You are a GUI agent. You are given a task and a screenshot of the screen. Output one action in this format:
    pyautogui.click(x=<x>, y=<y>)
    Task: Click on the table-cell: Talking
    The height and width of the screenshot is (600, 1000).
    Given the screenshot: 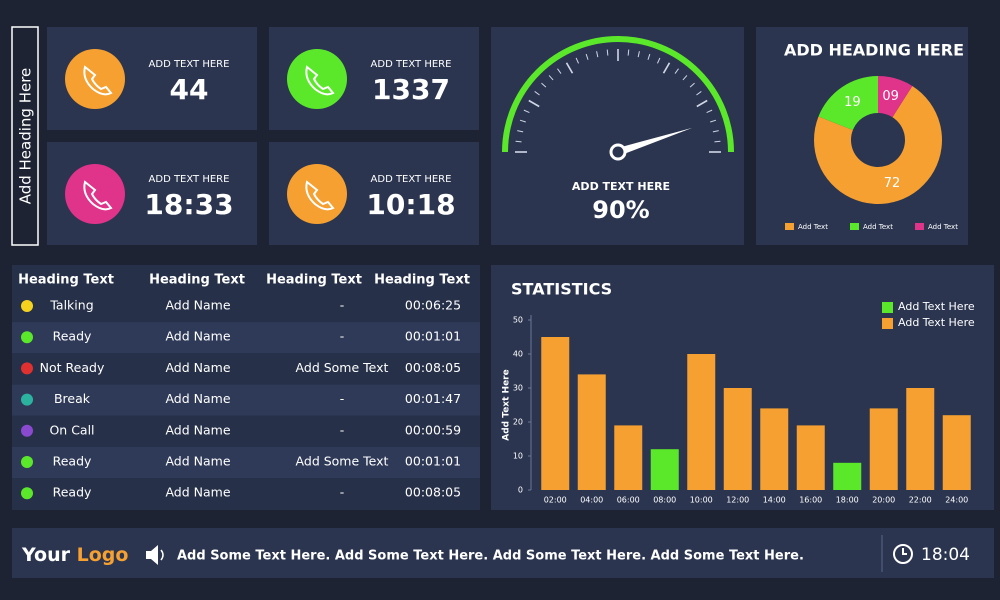 What is the action you would take?
    pyautogui.click(x=71, y=305)
    